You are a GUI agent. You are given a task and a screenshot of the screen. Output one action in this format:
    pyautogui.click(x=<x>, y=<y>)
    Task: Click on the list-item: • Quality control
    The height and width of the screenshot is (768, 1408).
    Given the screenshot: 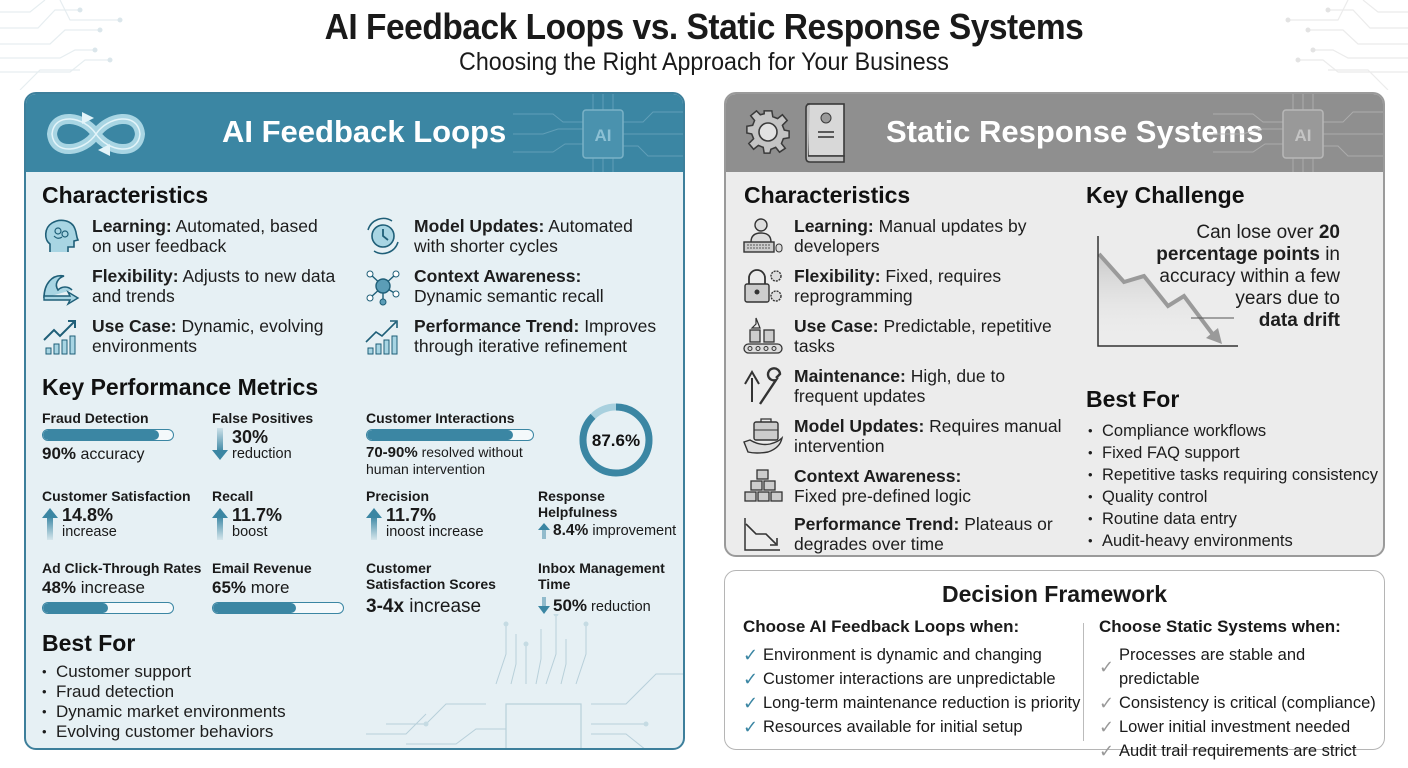 What is the action you would take?
    pyautogui.click(x=1148, y=497)
    